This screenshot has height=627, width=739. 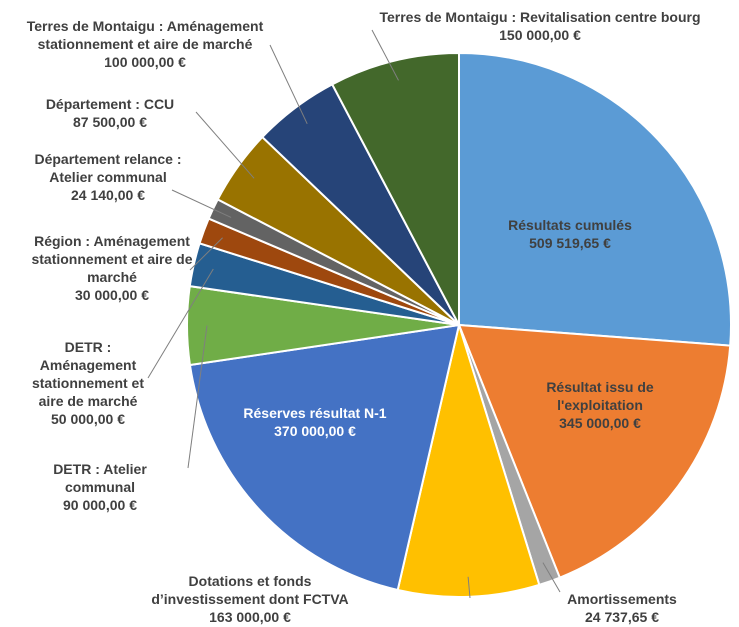 I want to click on category-name: Résultat issu de l'exploitation, so click(x=600, y=396).